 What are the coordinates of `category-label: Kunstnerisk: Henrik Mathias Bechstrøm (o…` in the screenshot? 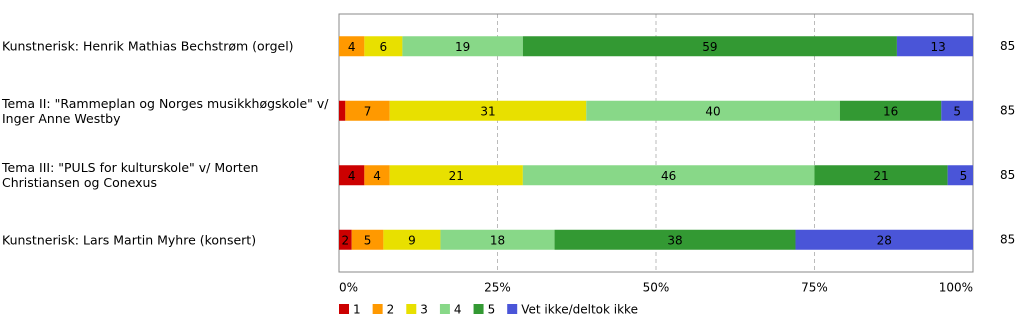 It's located at (148, 46).